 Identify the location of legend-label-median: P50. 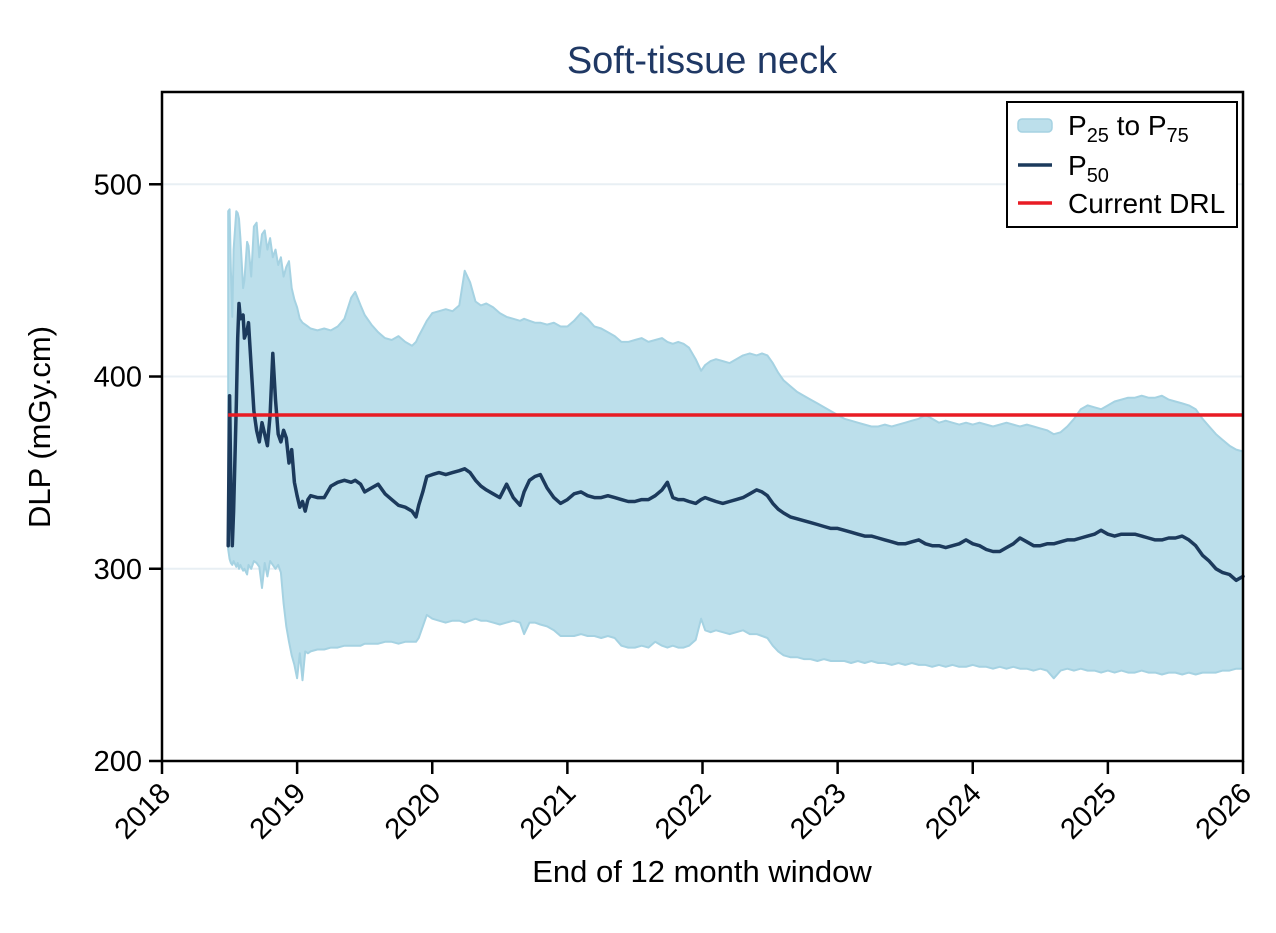
(1088, 168).